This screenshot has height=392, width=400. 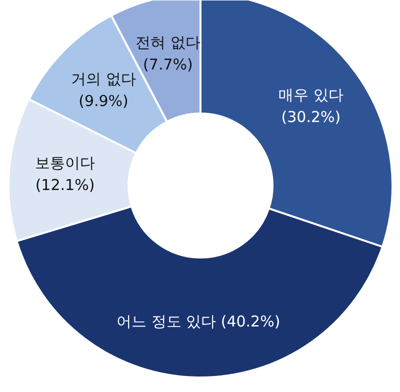 What do you see at coordinates (103, 101) in the screenshot?
I see `data-label: (9.9%)` at bounding box center [103, 101].